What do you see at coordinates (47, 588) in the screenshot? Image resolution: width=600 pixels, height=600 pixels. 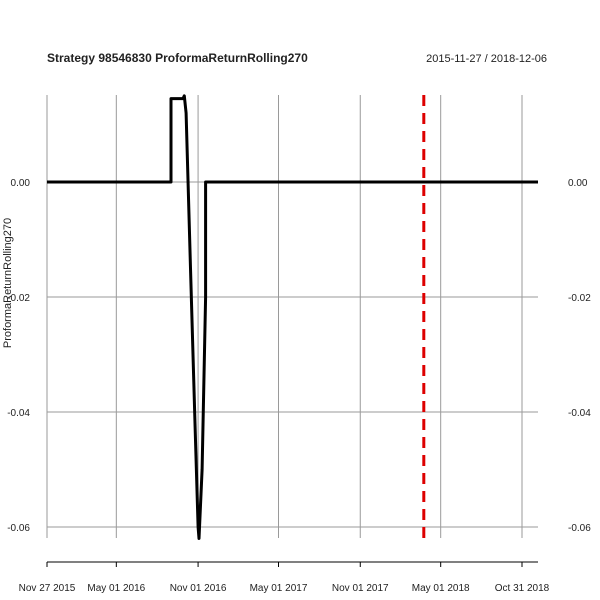 I see `x-tick-label: Nov 27 2015` at bounding box center [47, 588].